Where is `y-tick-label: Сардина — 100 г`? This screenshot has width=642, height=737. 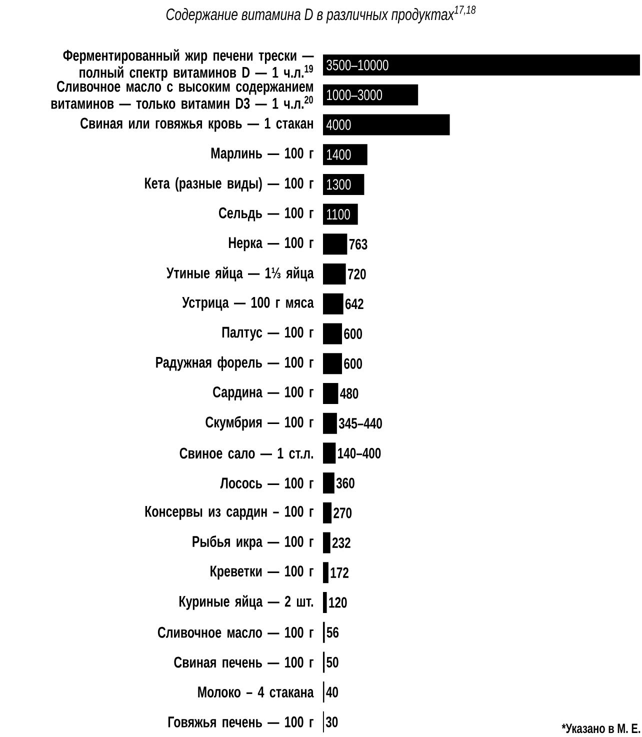 y-tick-label: Сардина — 100 г is located at coordinates (263, 393).